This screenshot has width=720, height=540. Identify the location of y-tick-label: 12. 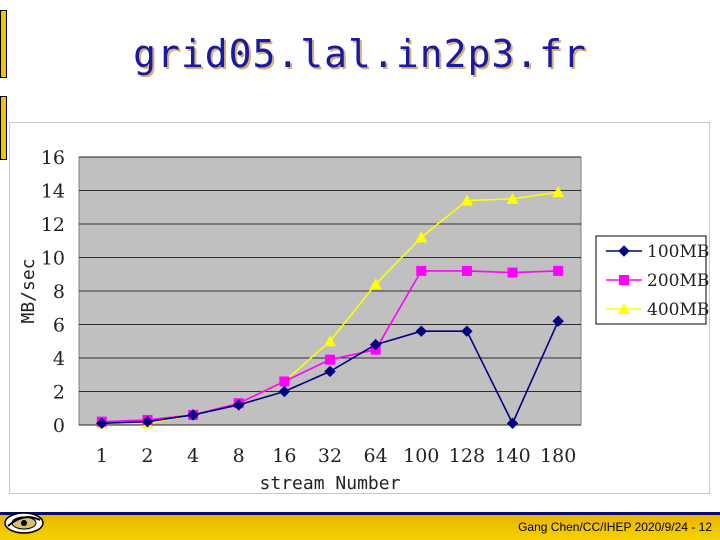
(53, 225).